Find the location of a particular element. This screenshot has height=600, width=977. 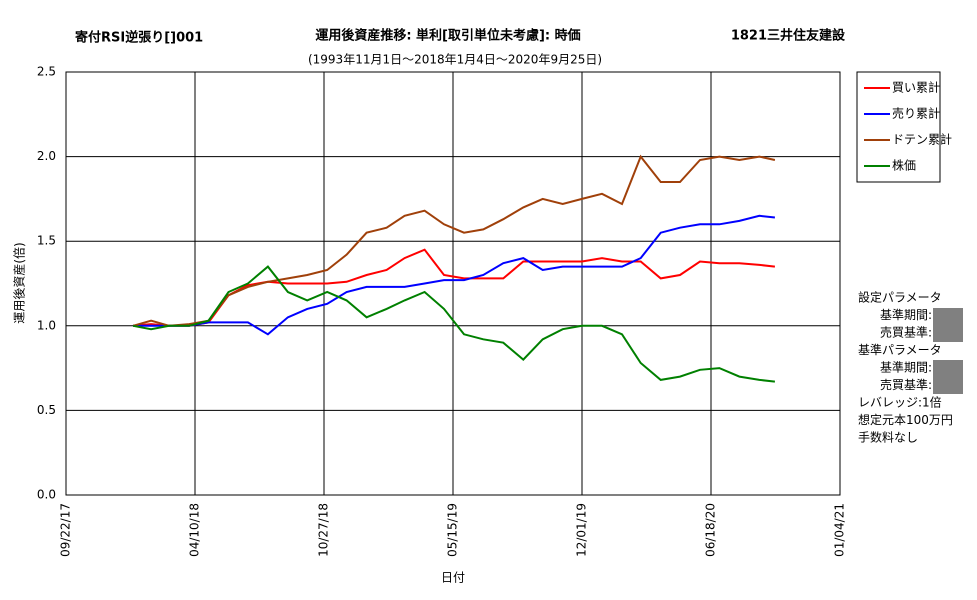

legend-label: 買い累計 is located at coordinates (916, 87).